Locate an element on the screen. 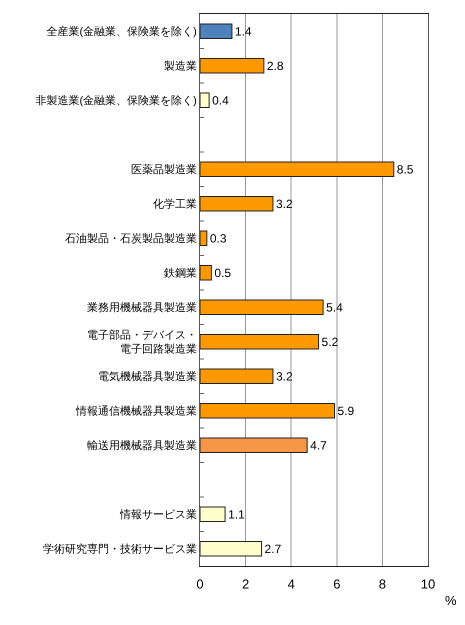 The height and width of the screenshot is (625, 465). data-label: 5.4 is located at coordinates (335, 307).